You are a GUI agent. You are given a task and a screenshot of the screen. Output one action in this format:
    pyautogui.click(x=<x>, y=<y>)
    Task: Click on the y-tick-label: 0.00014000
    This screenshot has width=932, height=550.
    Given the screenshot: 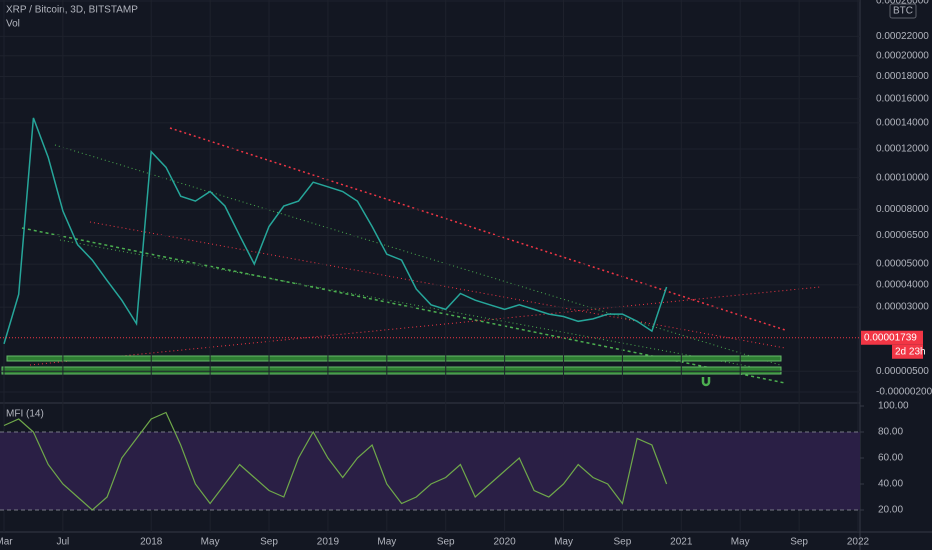 What is the action you would take?
    pyautogui.click(x=902, y=122)
    